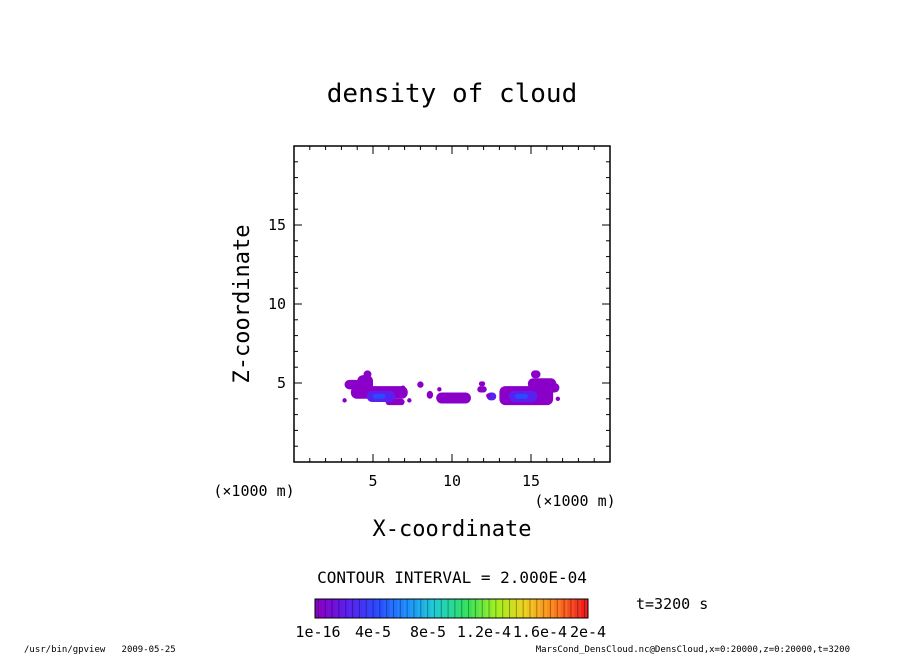  I want to click on y-tick-label-5: 5, so click(281, 383).